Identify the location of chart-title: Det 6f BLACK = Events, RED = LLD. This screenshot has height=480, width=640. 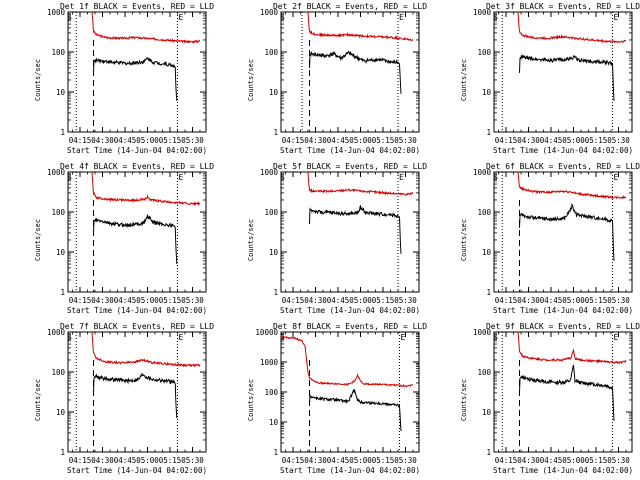
(563, 166).